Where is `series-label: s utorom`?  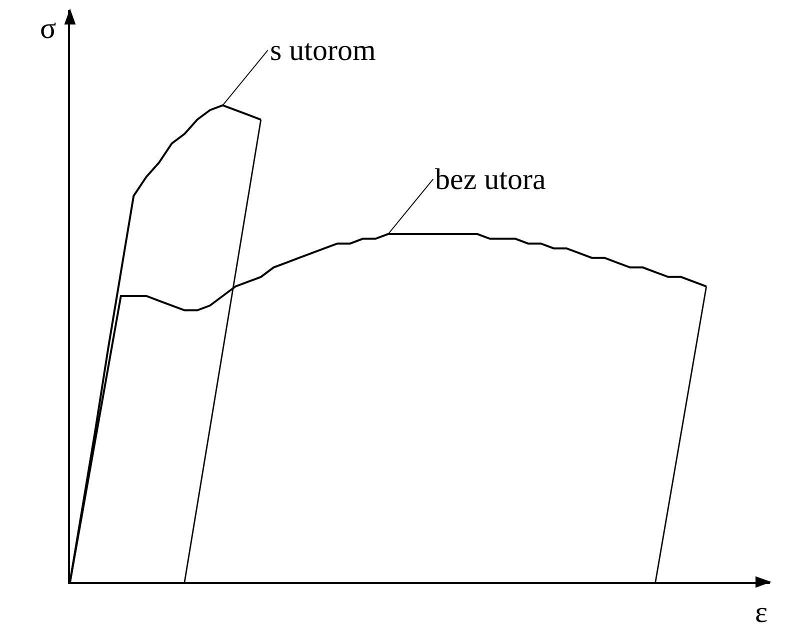 series-label: s utorom is located at coordinates (323, 50).